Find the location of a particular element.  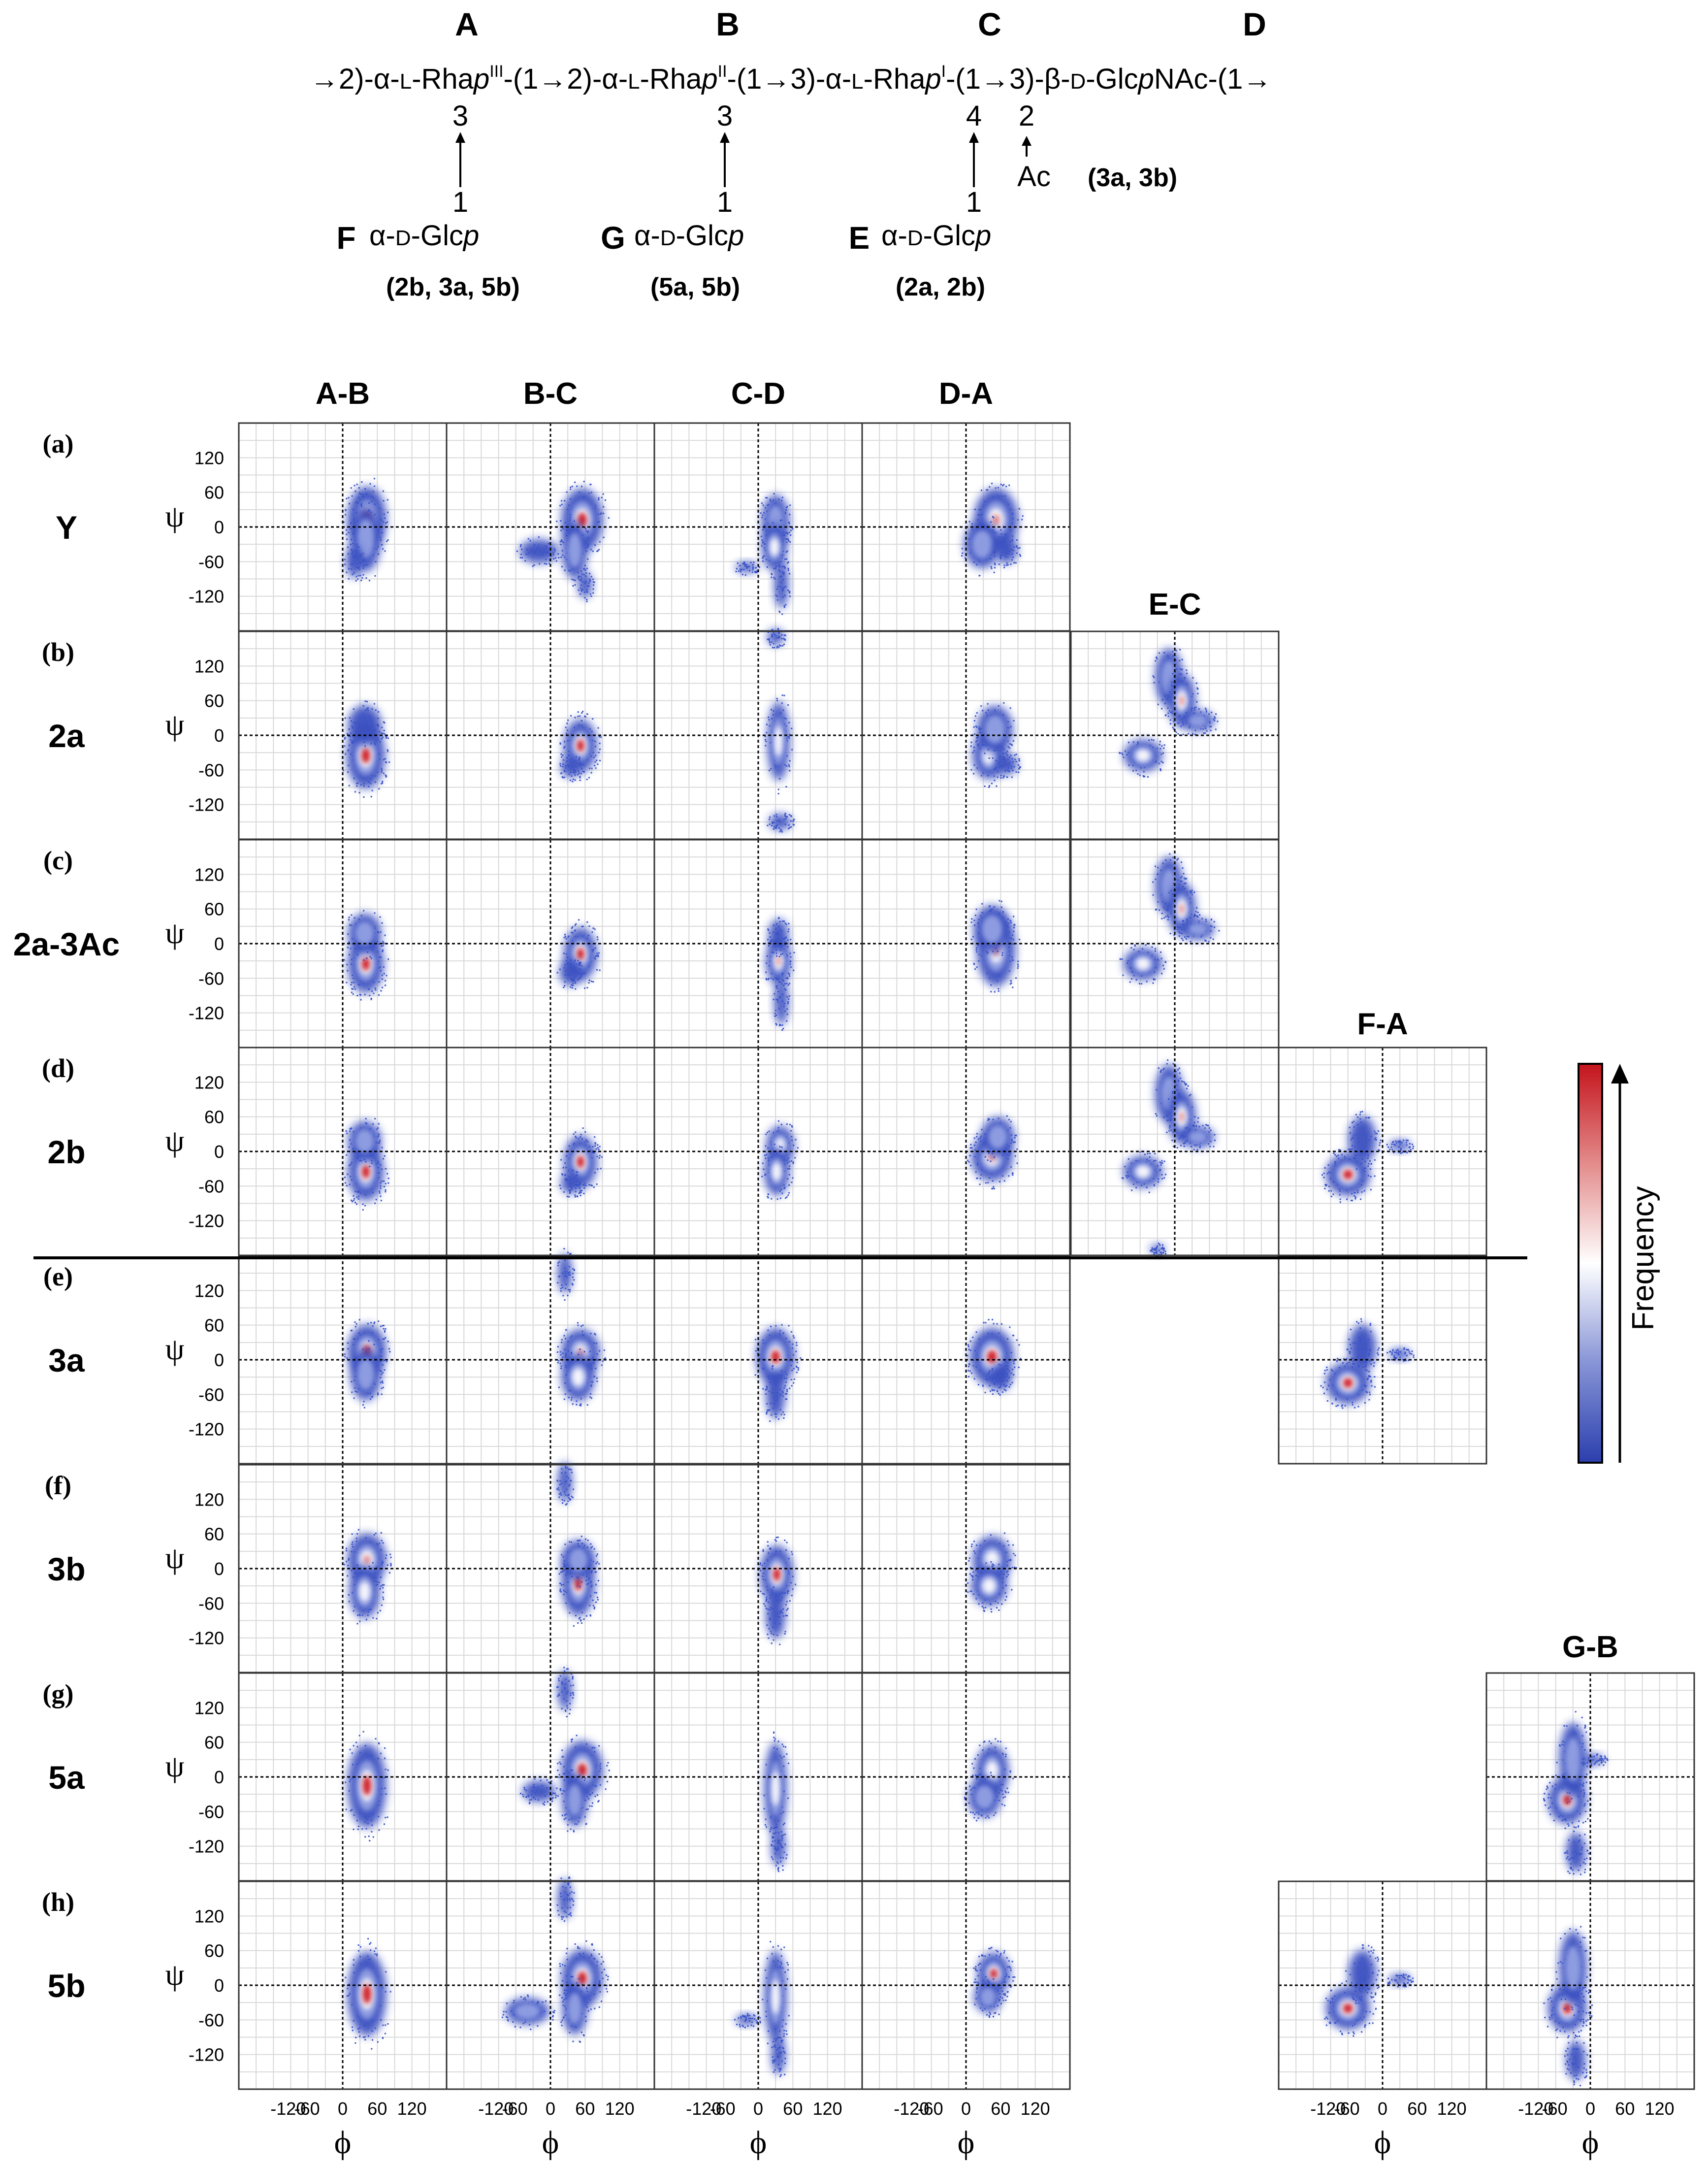

density-blob-mid is located at coordinates (364, 933).